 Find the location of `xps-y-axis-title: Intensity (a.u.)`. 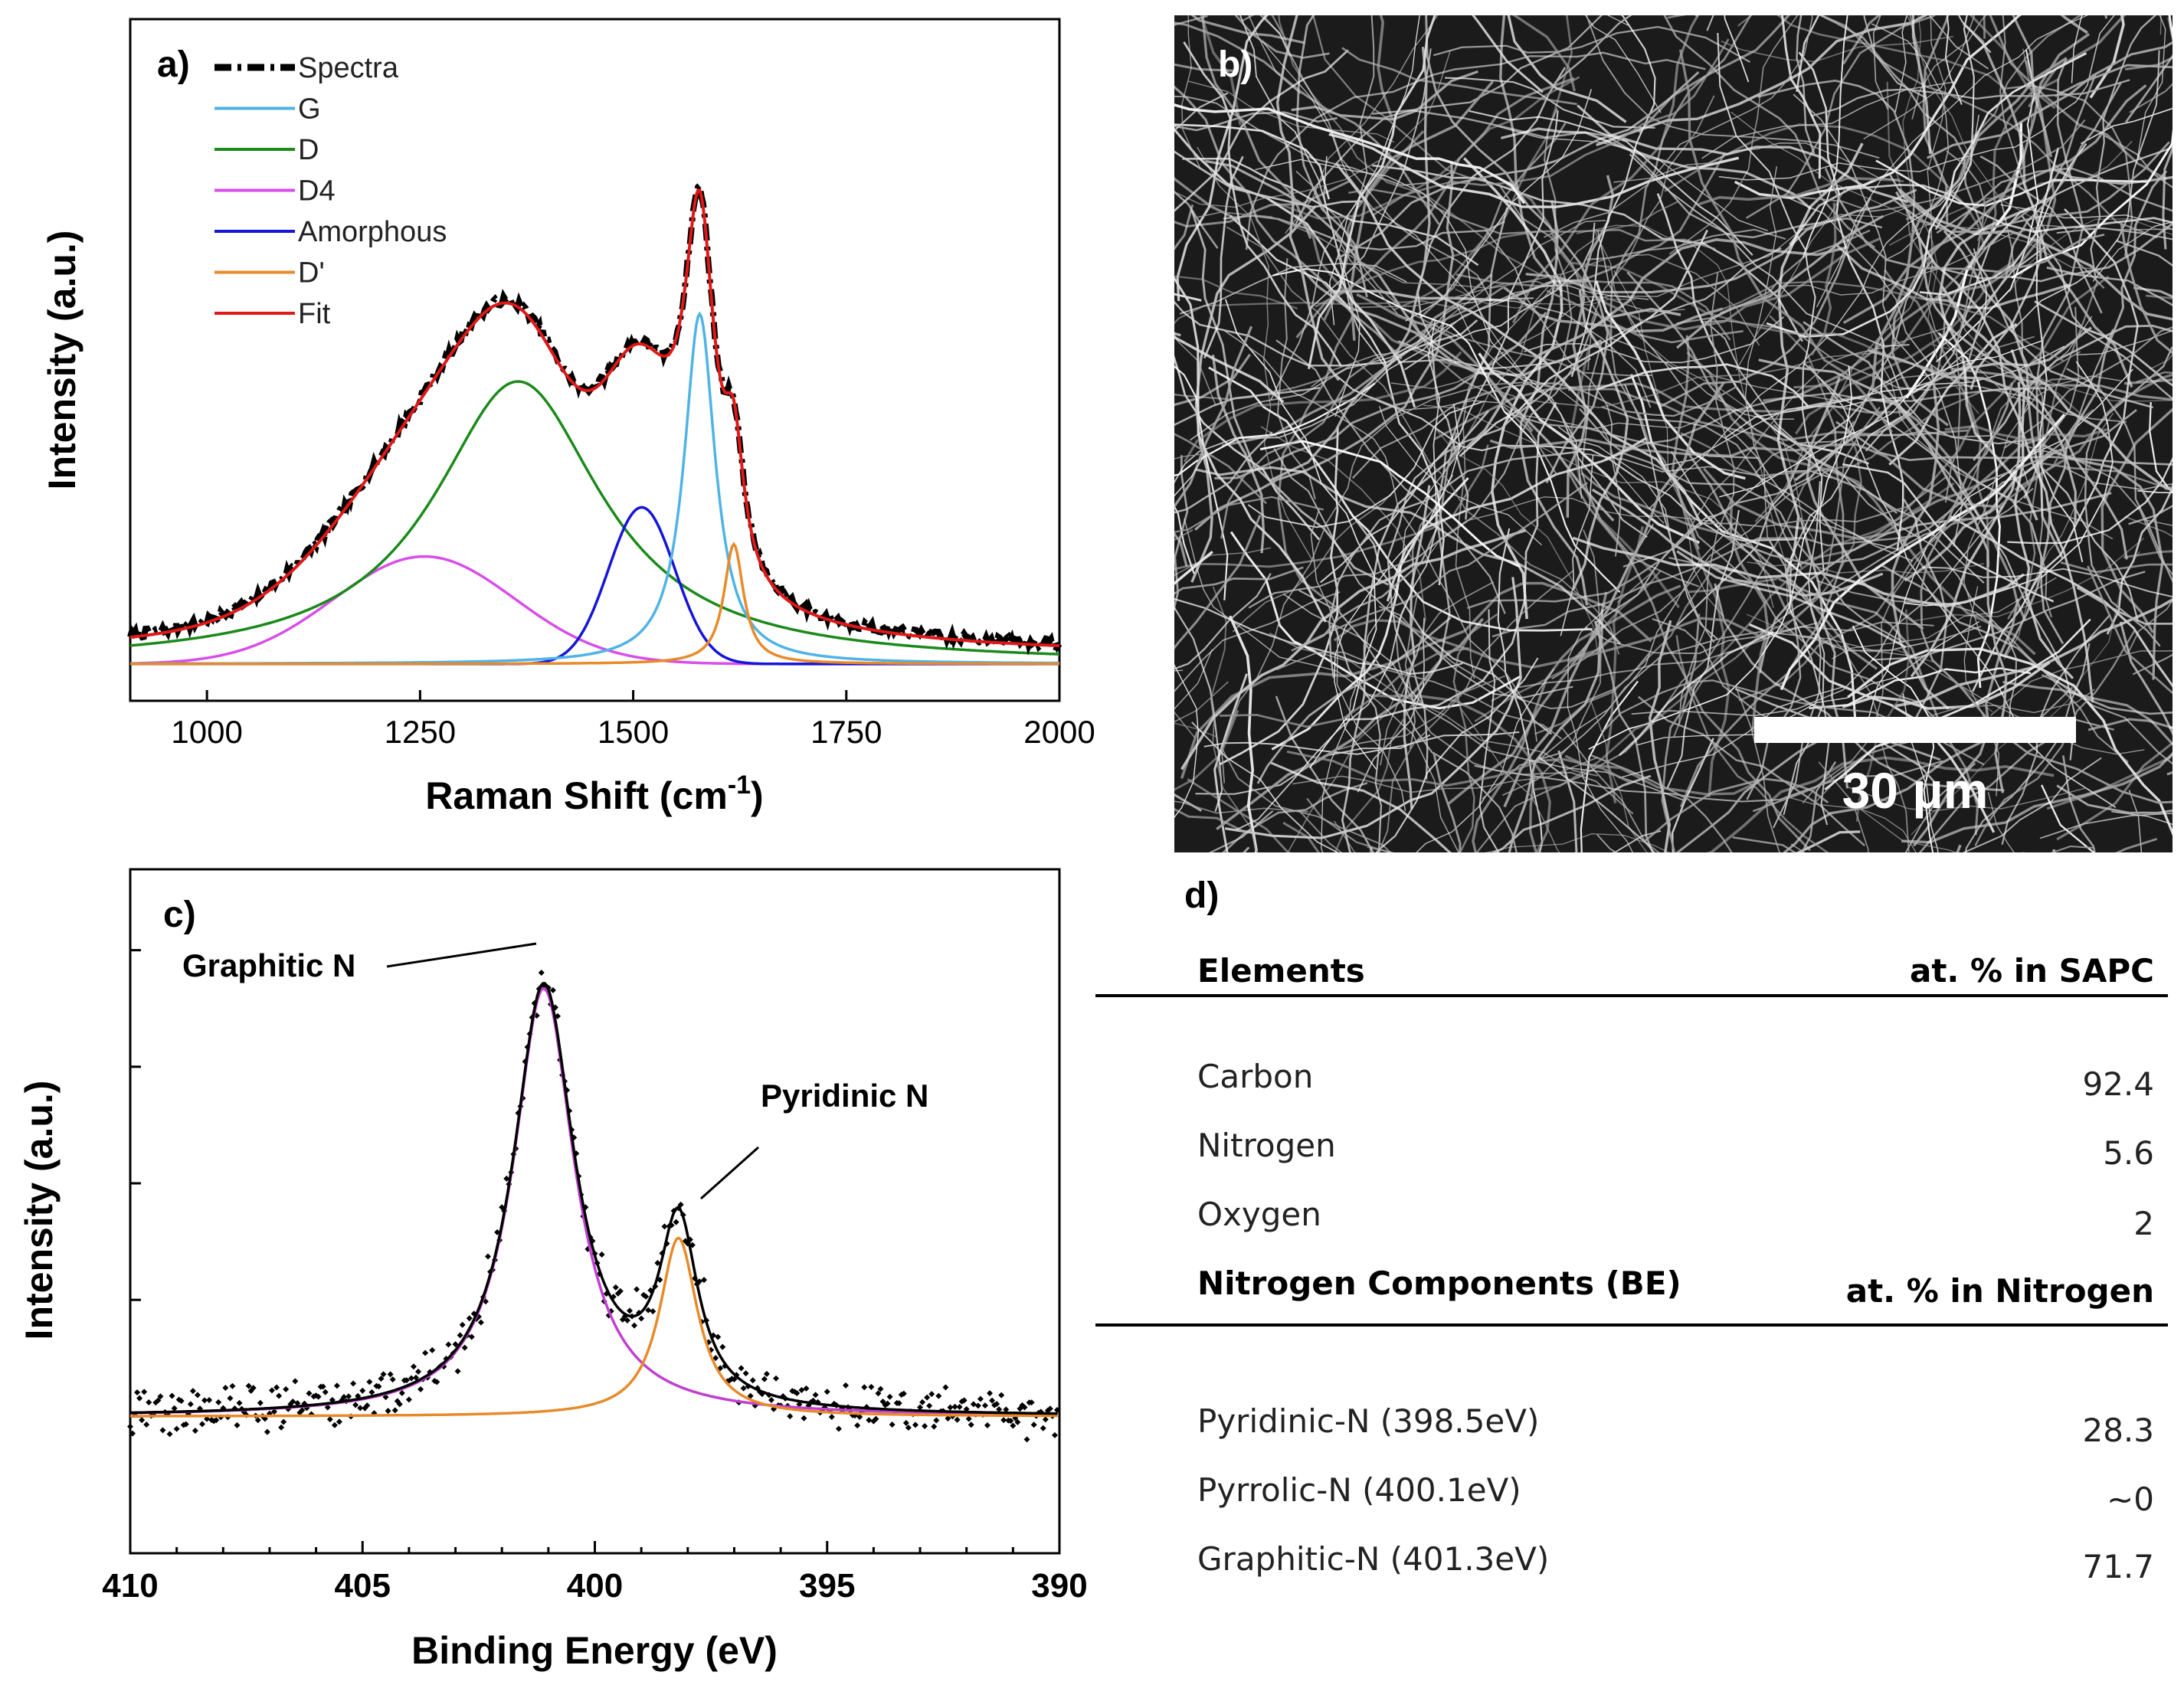

xps-y-axis-title: Intensity (a.u.) is located at coordinates (39, 1210).